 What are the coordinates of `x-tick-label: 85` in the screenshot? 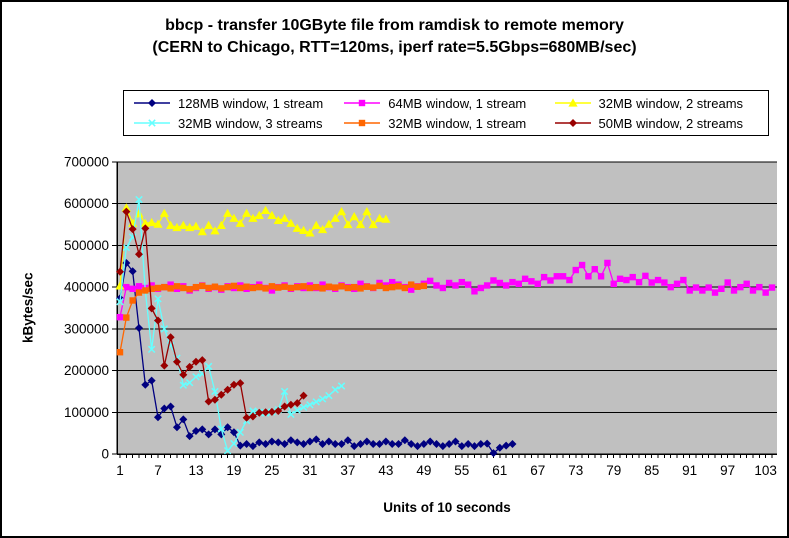 It's located at (651, 470).